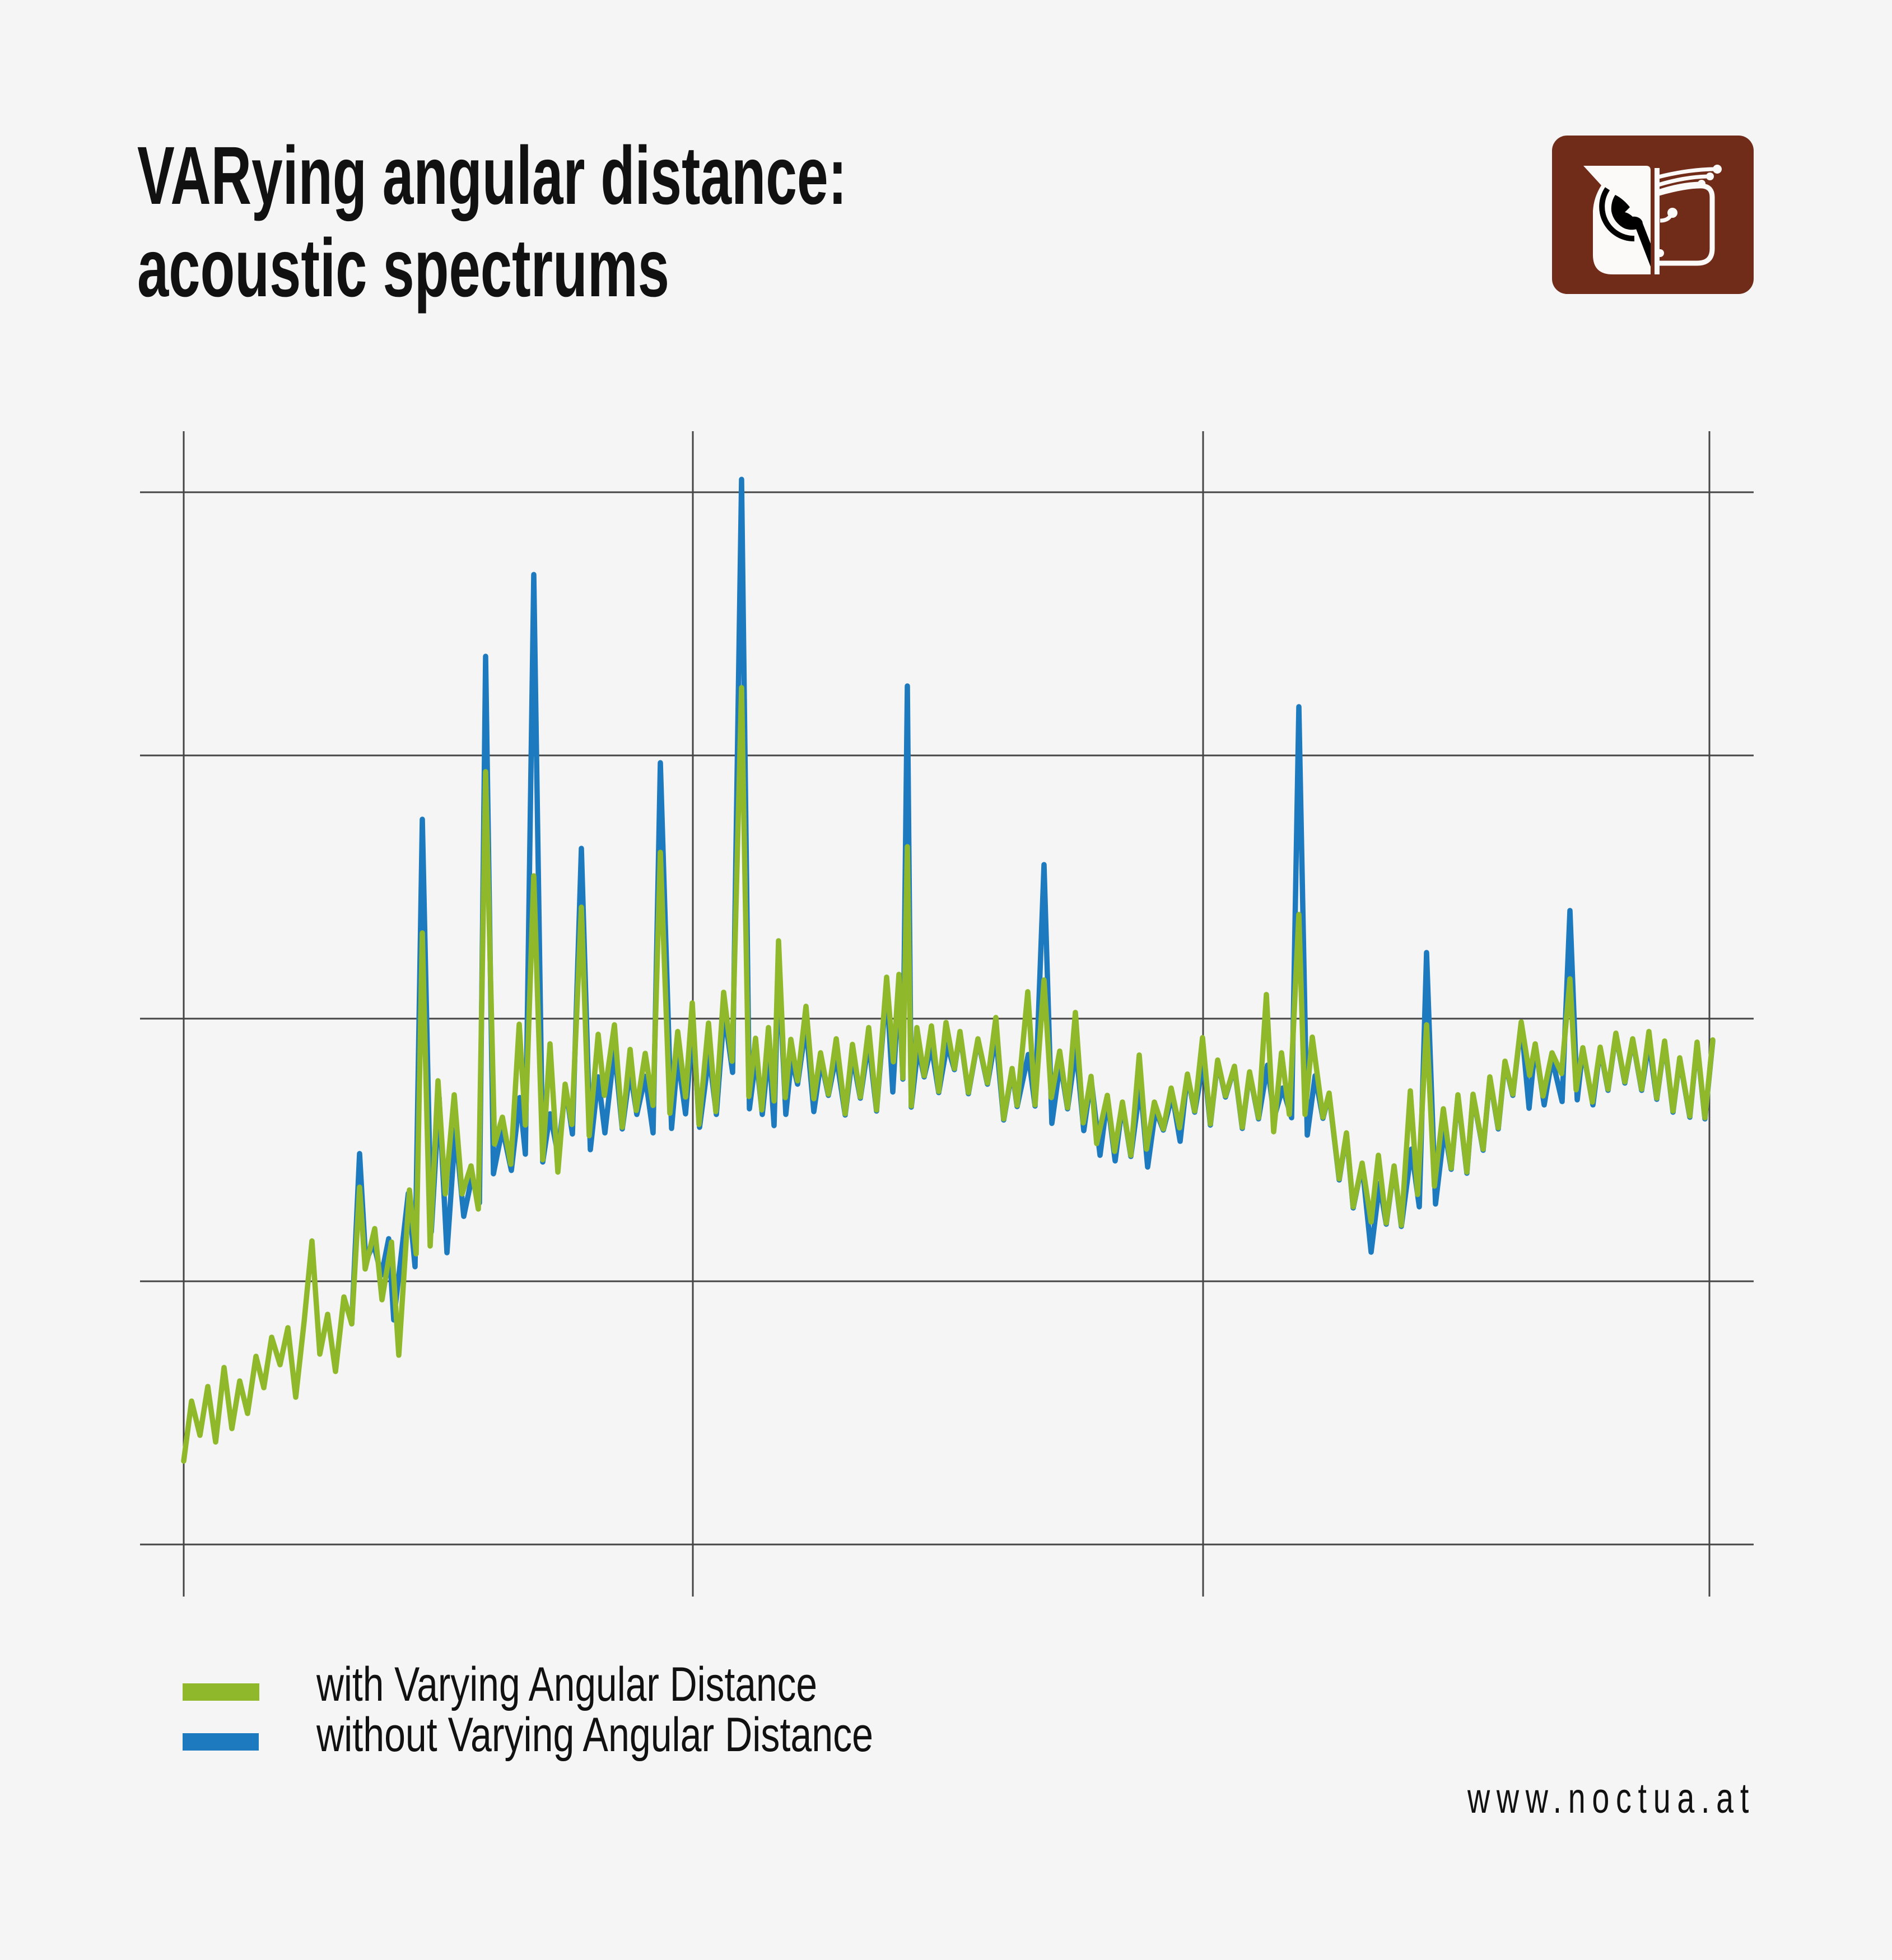 The image size is (1892, 1960). Describe the element at coordinates (594, 1735) in the screenshot. I see `svg-text:without Varying Angular Distan: without Varying Angular Distance` at that location.